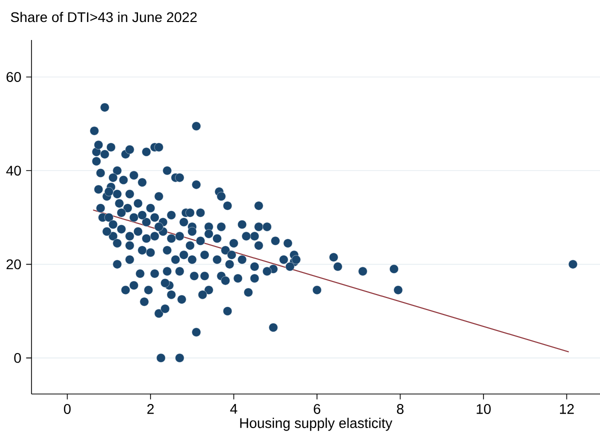 This screenshot has height=437, width=600. What do you see at coordinates (400, 409) in the screenshot?
I see `x-tick-label: 8` at bounding box center [400, 409].